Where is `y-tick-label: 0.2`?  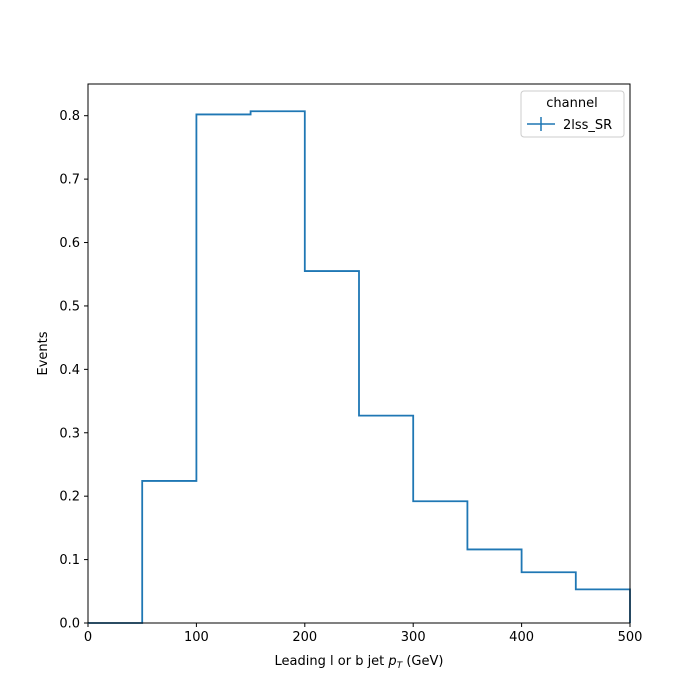
y-tick-label: 0.2 is located at coordinates (69, 497).